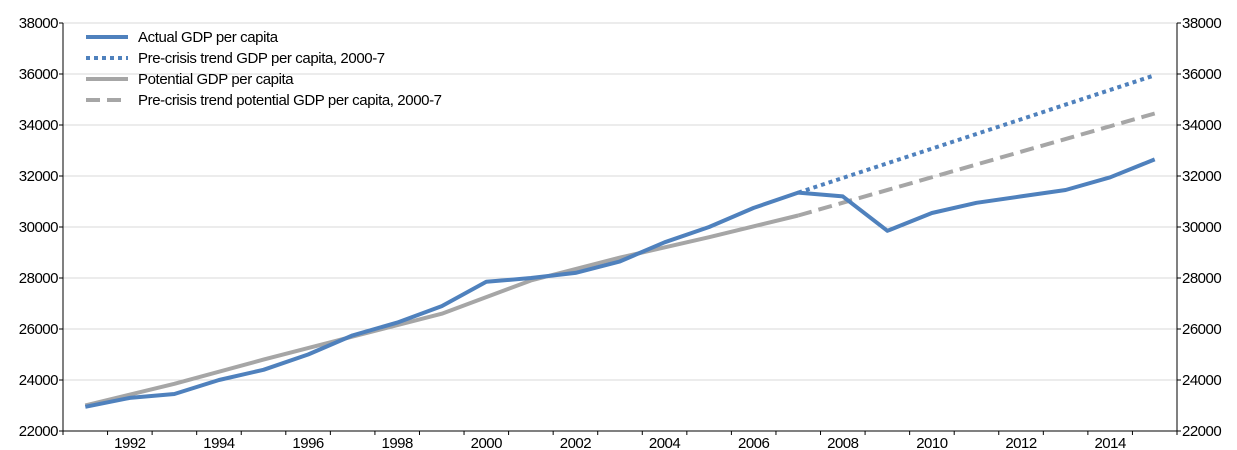  I want to click on y-tick-label-right: 24000, so click(1201, 380).